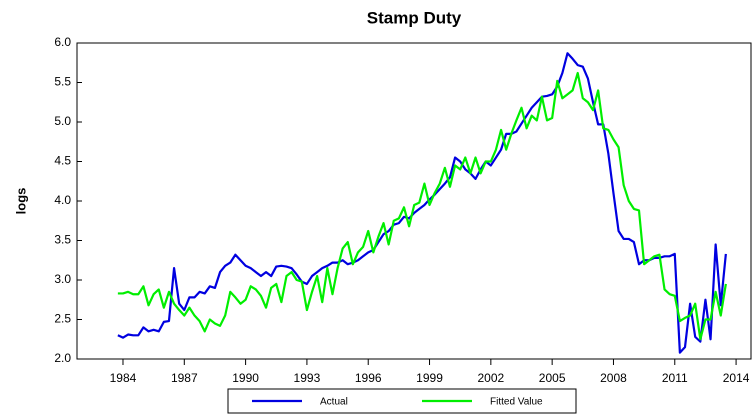 Image resolution: width=752 pixels, height=419 pixels. Describe the element at coordinates (613, 378) in the screenshot. I see `x-tick-label: 2008` at that location.